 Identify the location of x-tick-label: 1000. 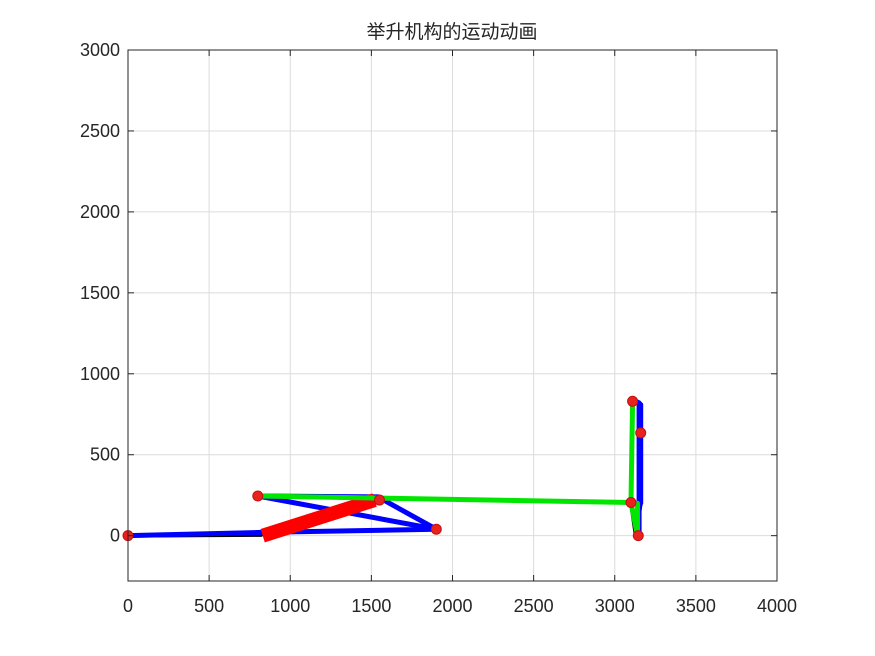
(290, 606).